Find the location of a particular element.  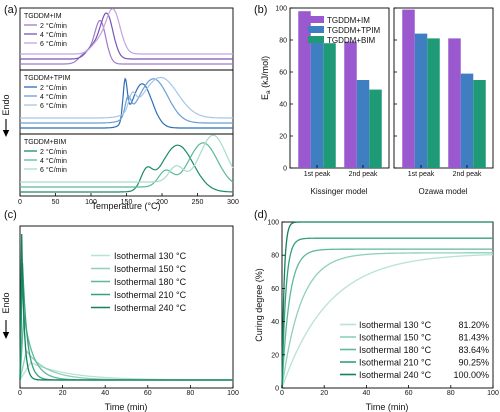

panel-b-bar-kissinger-model-1st-peak-tgddm-im is located at coordinates (304, 90).